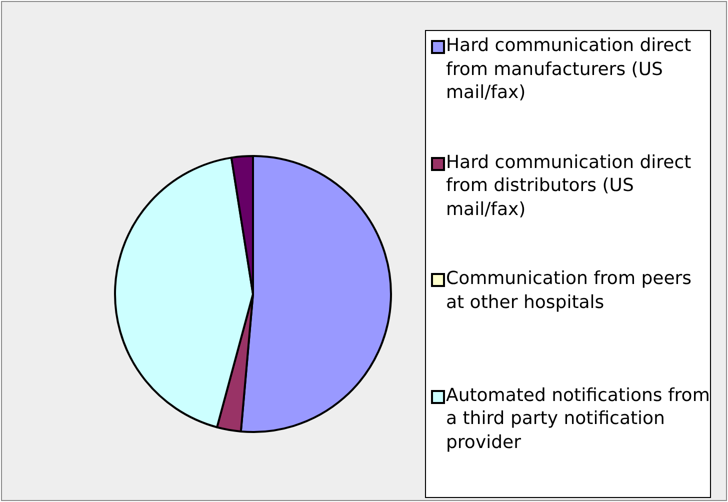  What do you see at coordinates (569, 69) in the screenshot?
I see `legend-label: Hard communication direct from manufacturers (US mail/fax)` at bounding box center [569, 69].